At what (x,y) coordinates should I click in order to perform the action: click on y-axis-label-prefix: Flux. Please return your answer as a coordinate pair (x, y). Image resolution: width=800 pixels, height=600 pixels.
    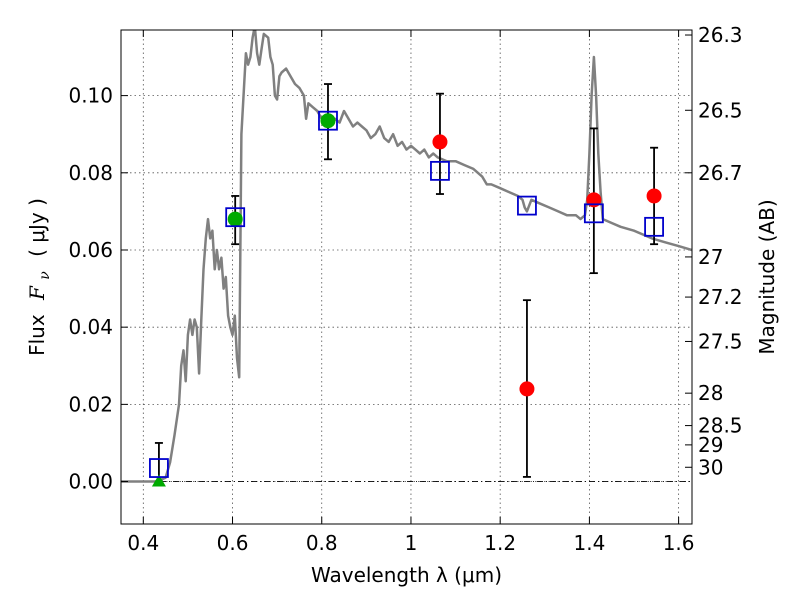
    Looking at the image, I should click on (37, 335).